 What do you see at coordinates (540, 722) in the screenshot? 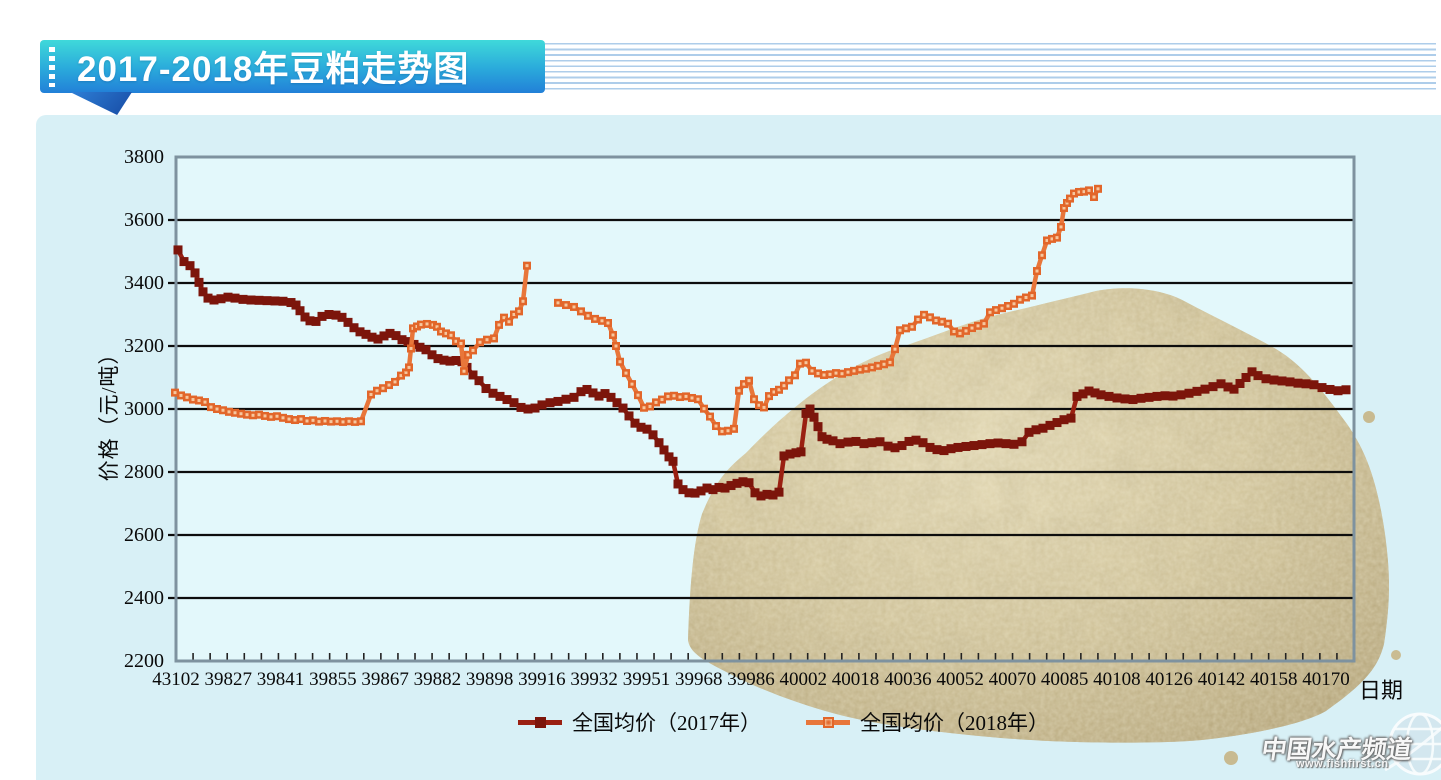
I see `legend-marker-2017-icon` at bounding box center [540, 722].